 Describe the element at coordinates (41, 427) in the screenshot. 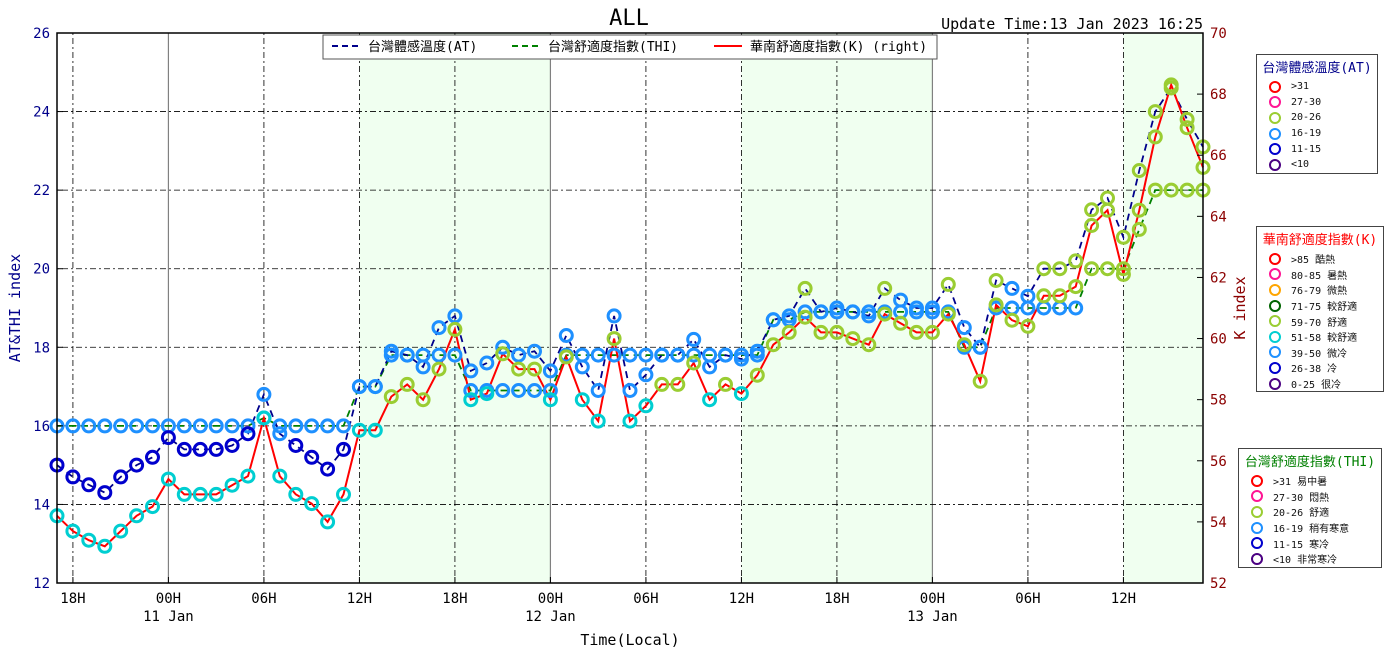

I see `y-left-tick-label: 16` at that location.